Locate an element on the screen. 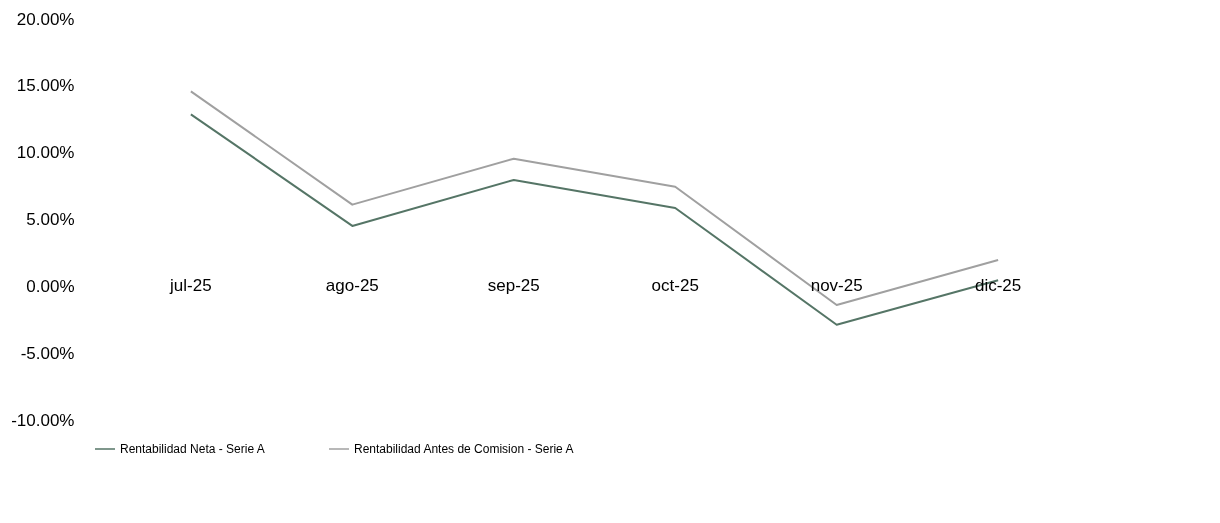 The width and height of the screenshot is (1220, 523). x-tick-label: nov-25 is located at coordinates (836, 286).